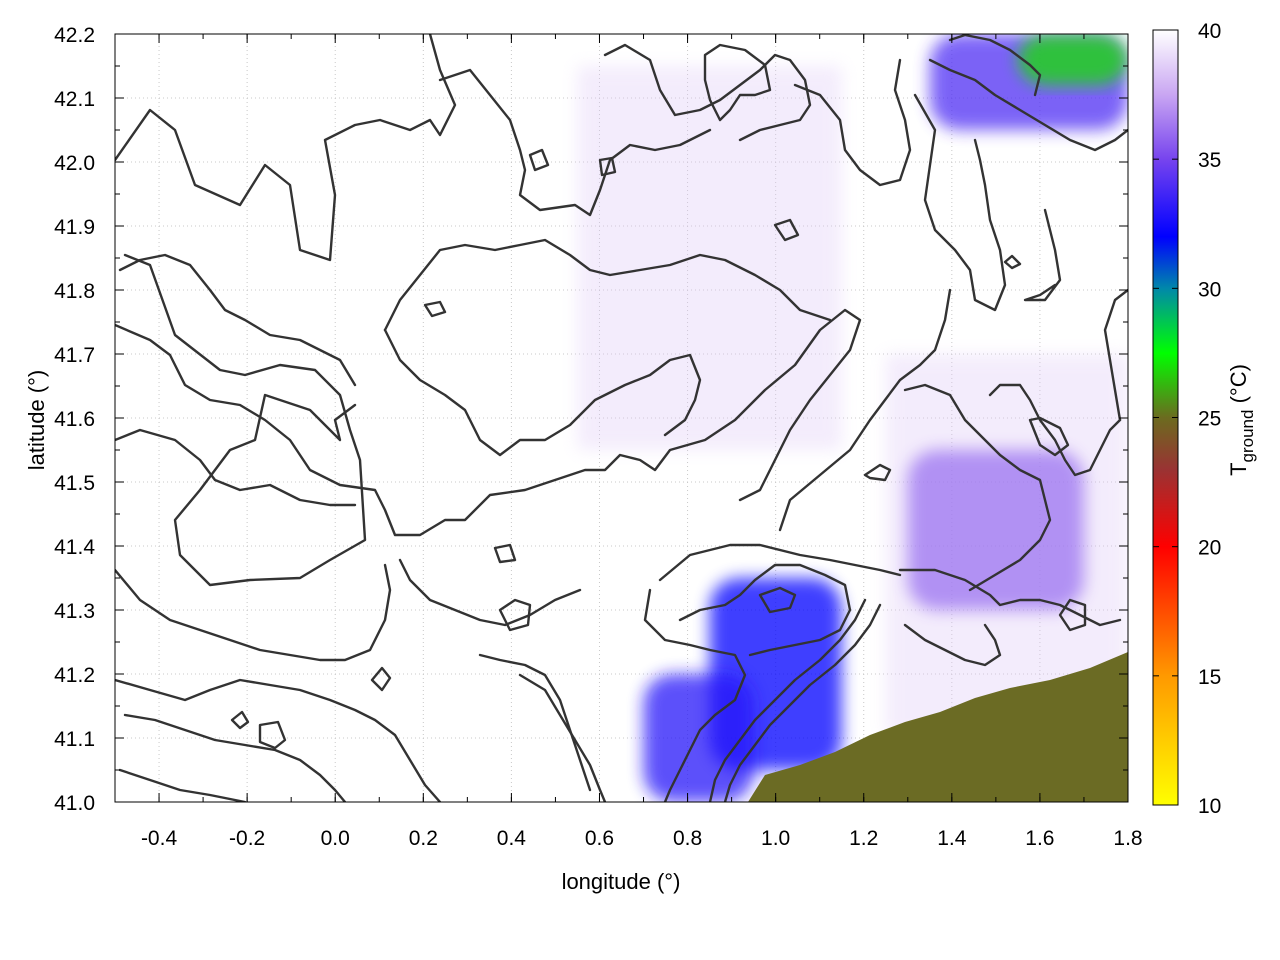  I want to click on colorbar-tick-label: 10, so click(1209, 806).